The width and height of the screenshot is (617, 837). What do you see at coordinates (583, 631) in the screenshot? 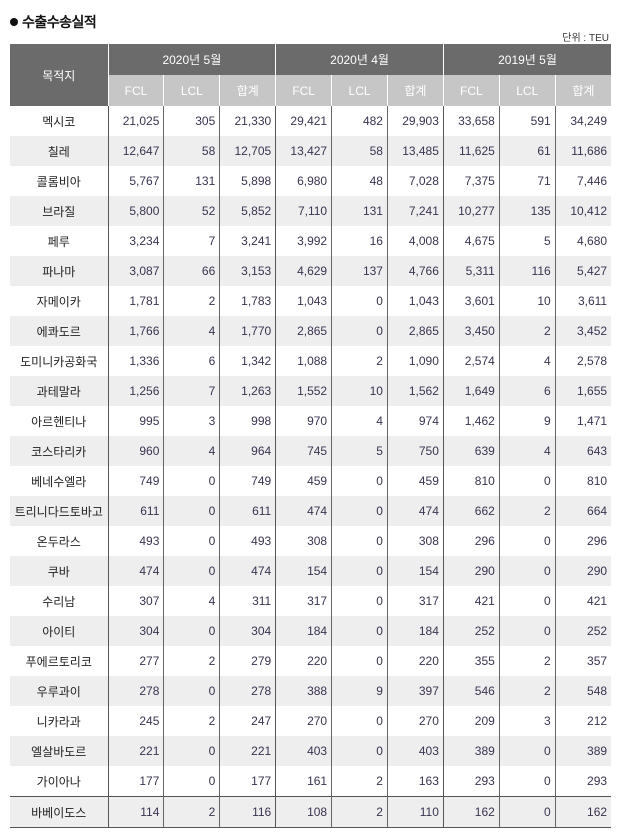
I see `value-cell: 252` at bounding box center [583, 631].